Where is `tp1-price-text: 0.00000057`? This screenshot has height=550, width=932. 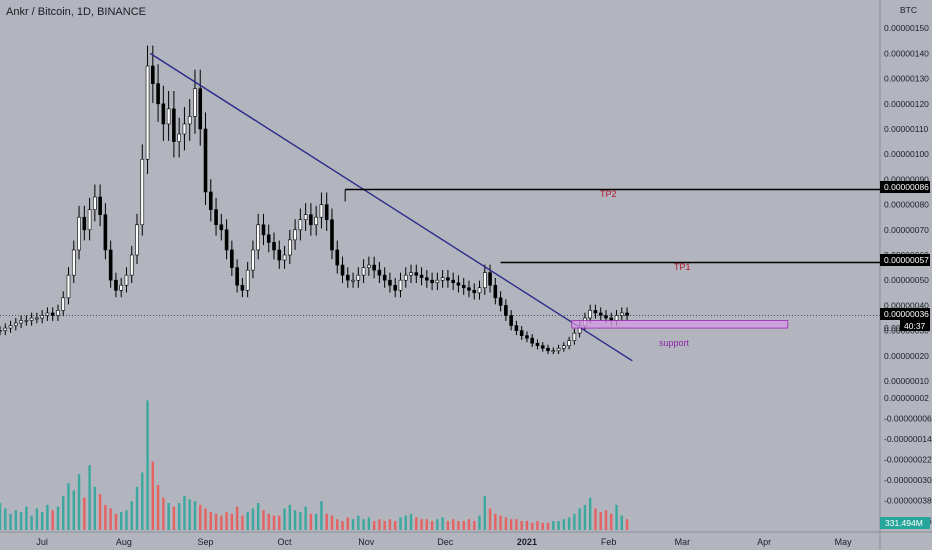 tp1-price-text: 0.00000057 is located at coordinates (906, 260).